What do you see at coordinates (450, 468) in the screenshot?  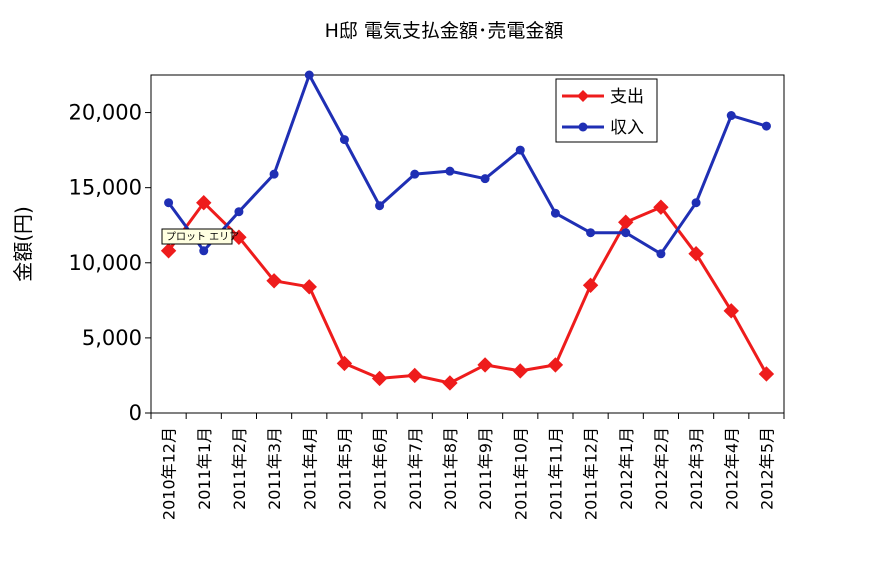 I see `x-tick-label: 2011年8月` at bounding box center [450, 468].